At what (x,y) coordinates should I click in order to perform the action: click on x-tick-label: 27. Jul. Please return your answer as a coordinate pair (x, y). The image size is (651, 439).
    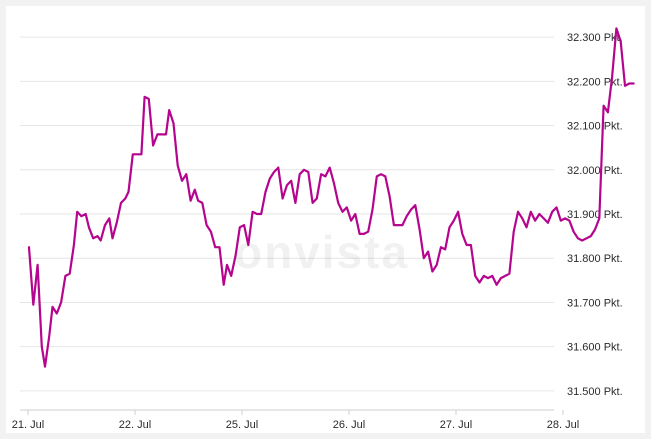
    Looking at the image, I should click on (456, 425).